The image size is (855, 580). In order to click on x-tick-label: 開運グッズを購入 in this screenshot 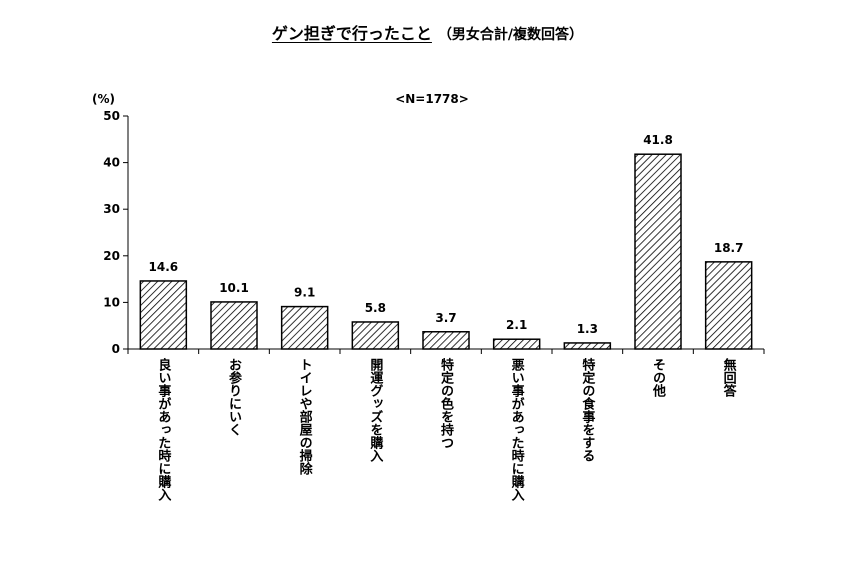, I will do `click(375, 410)`.